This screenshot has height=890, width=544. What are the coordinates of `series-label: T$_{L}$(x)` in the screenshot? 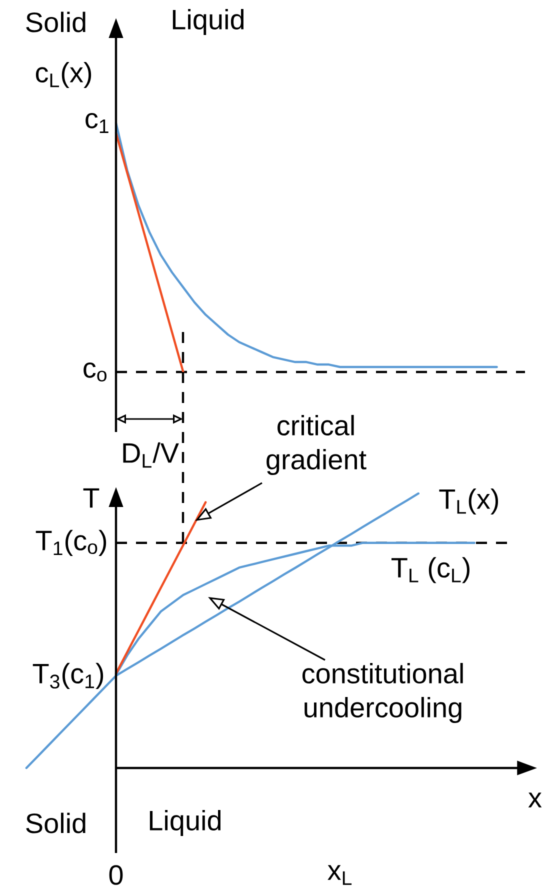 It's located at (468, 501).